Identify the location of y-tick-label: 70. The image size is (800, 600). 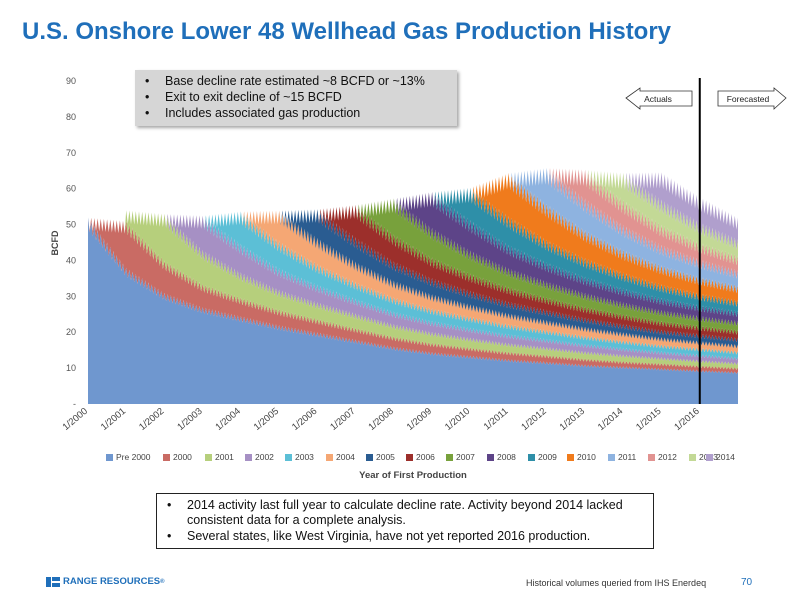
(71, 153).